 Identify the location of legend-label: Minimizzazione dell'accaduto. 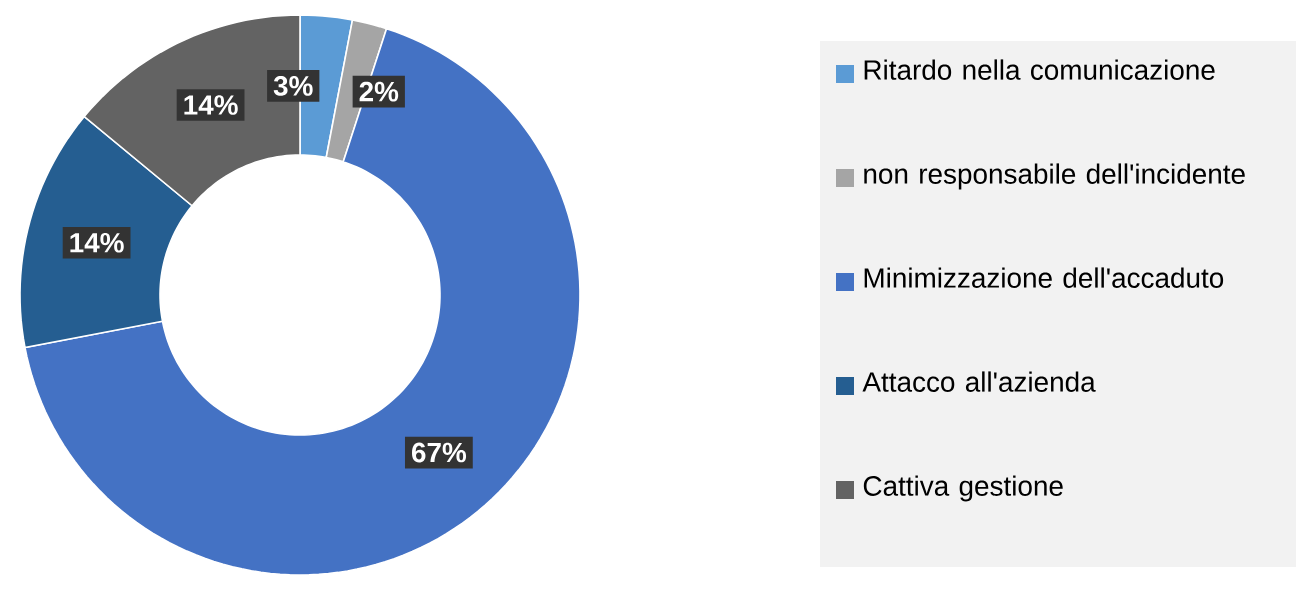
(1044, 277).